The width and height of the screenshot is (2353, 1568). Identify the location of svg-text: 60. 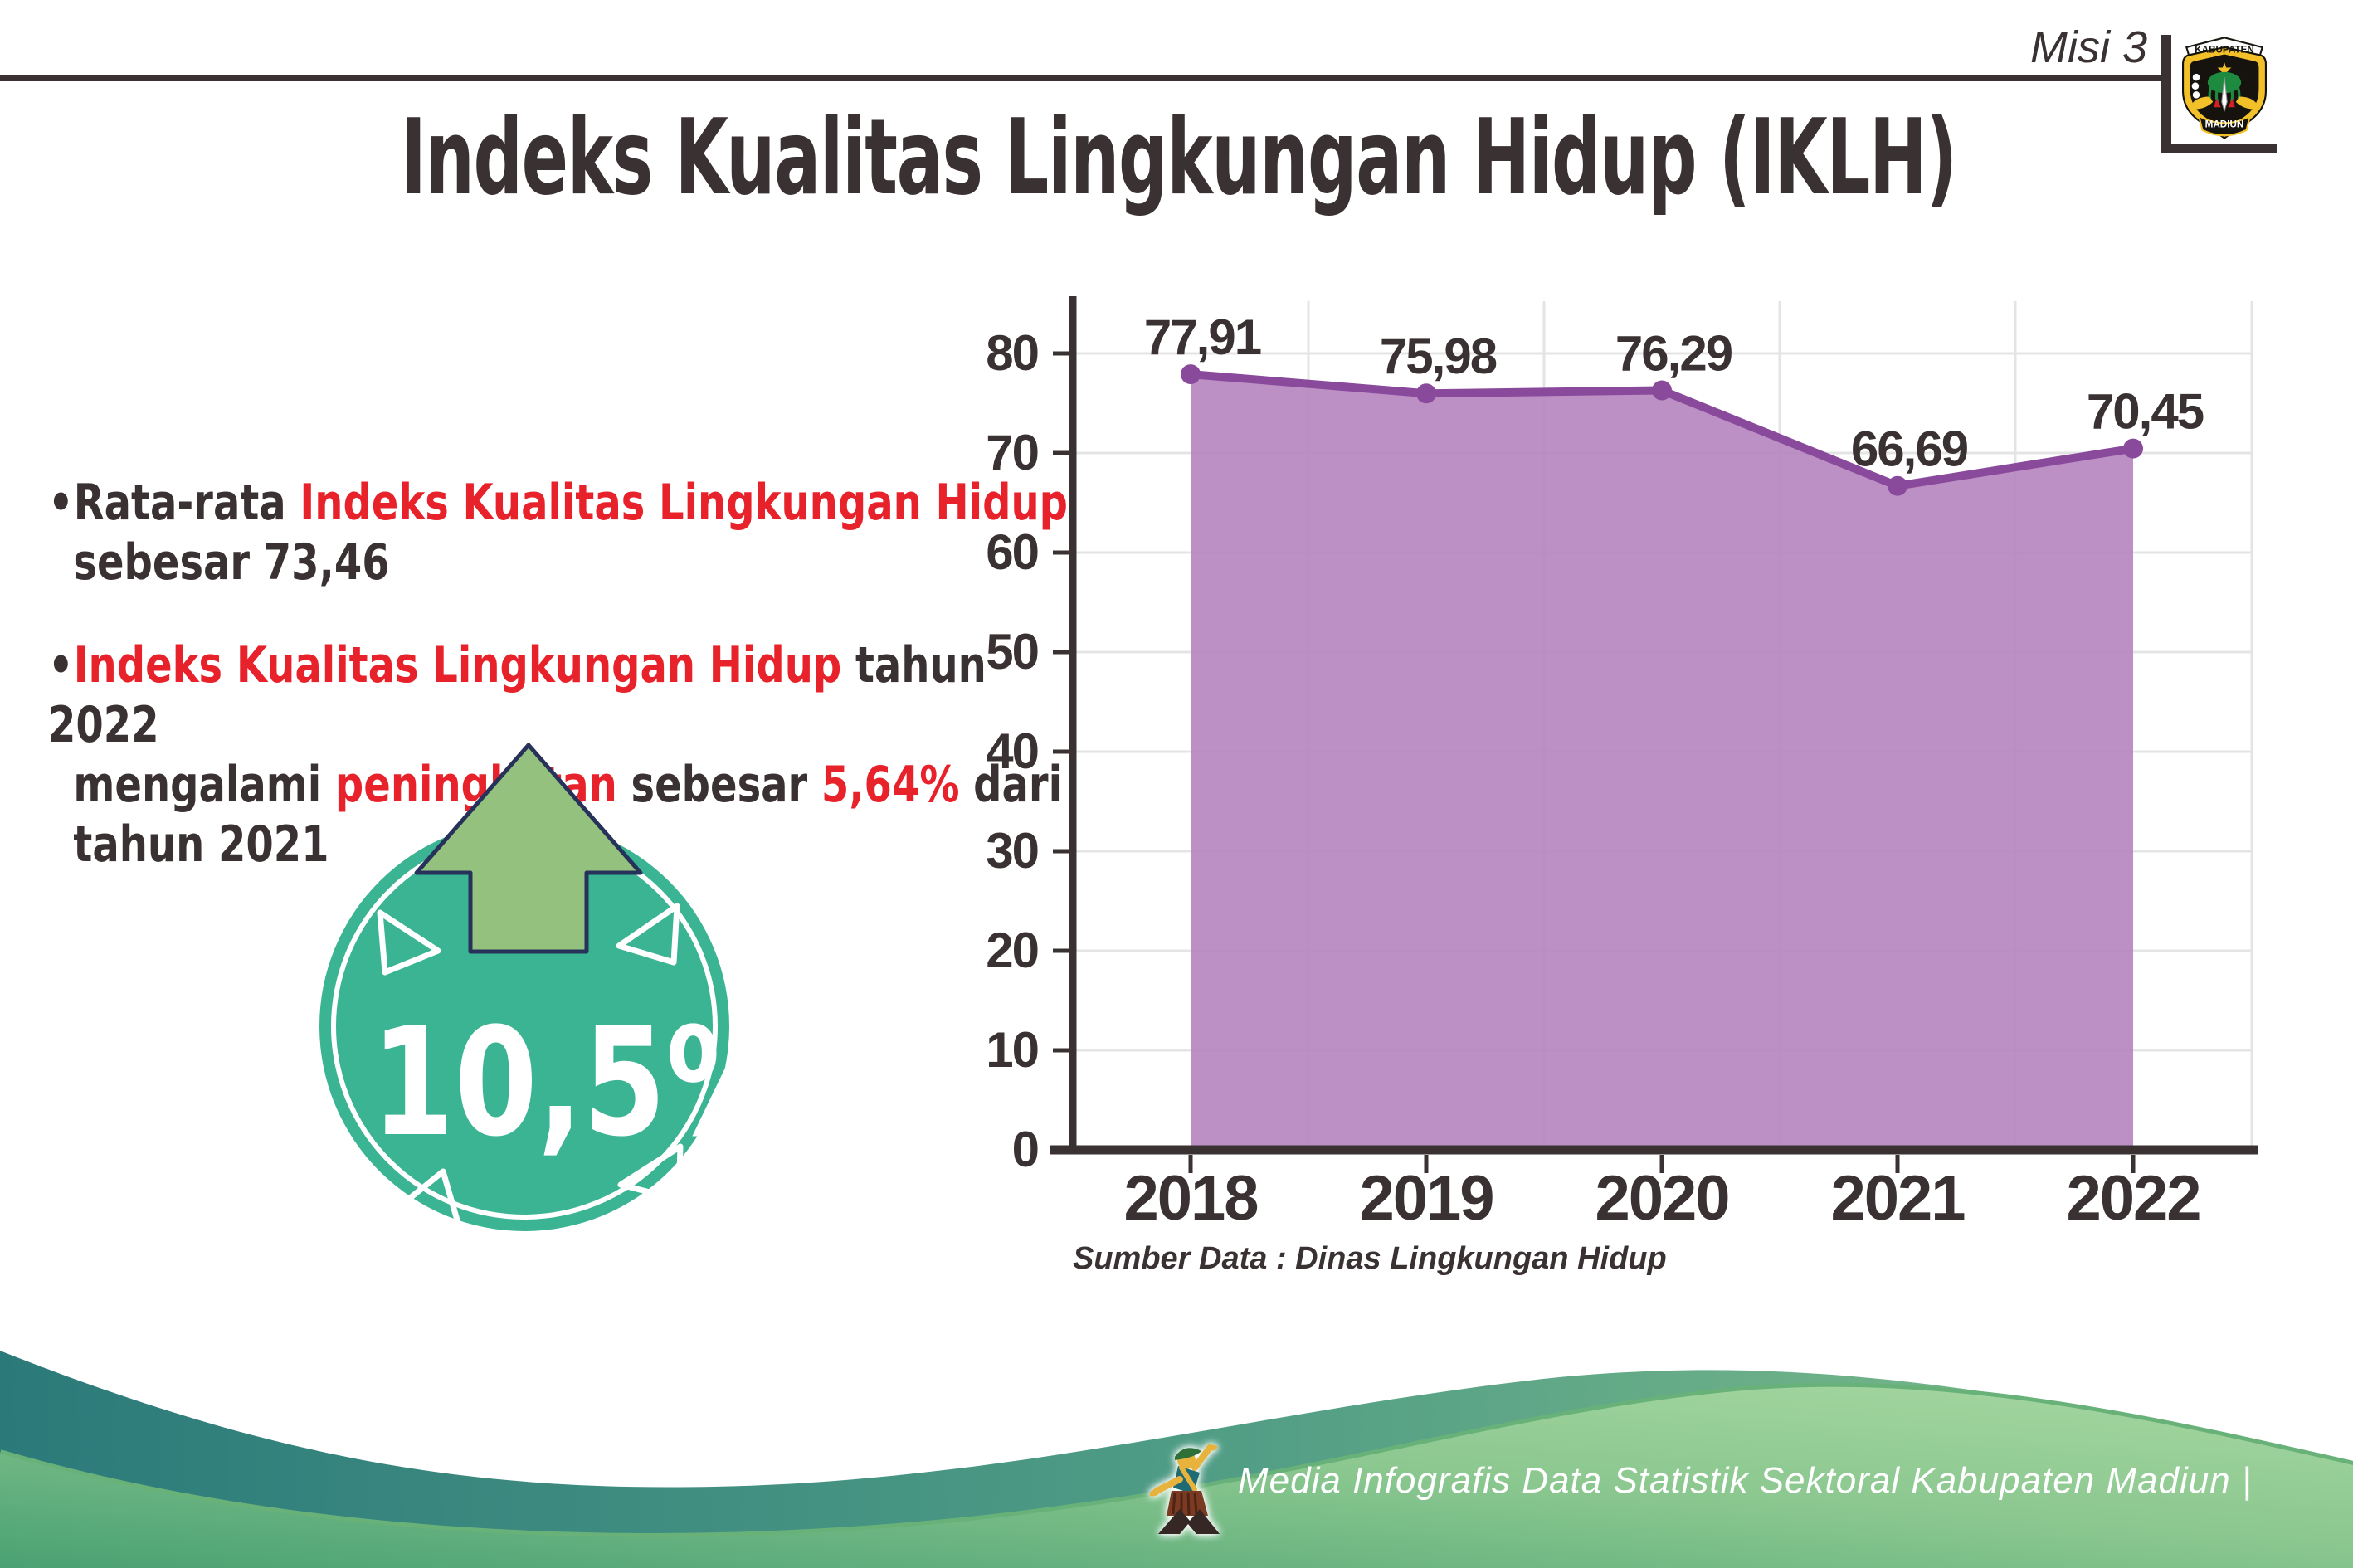
(1012, 552).